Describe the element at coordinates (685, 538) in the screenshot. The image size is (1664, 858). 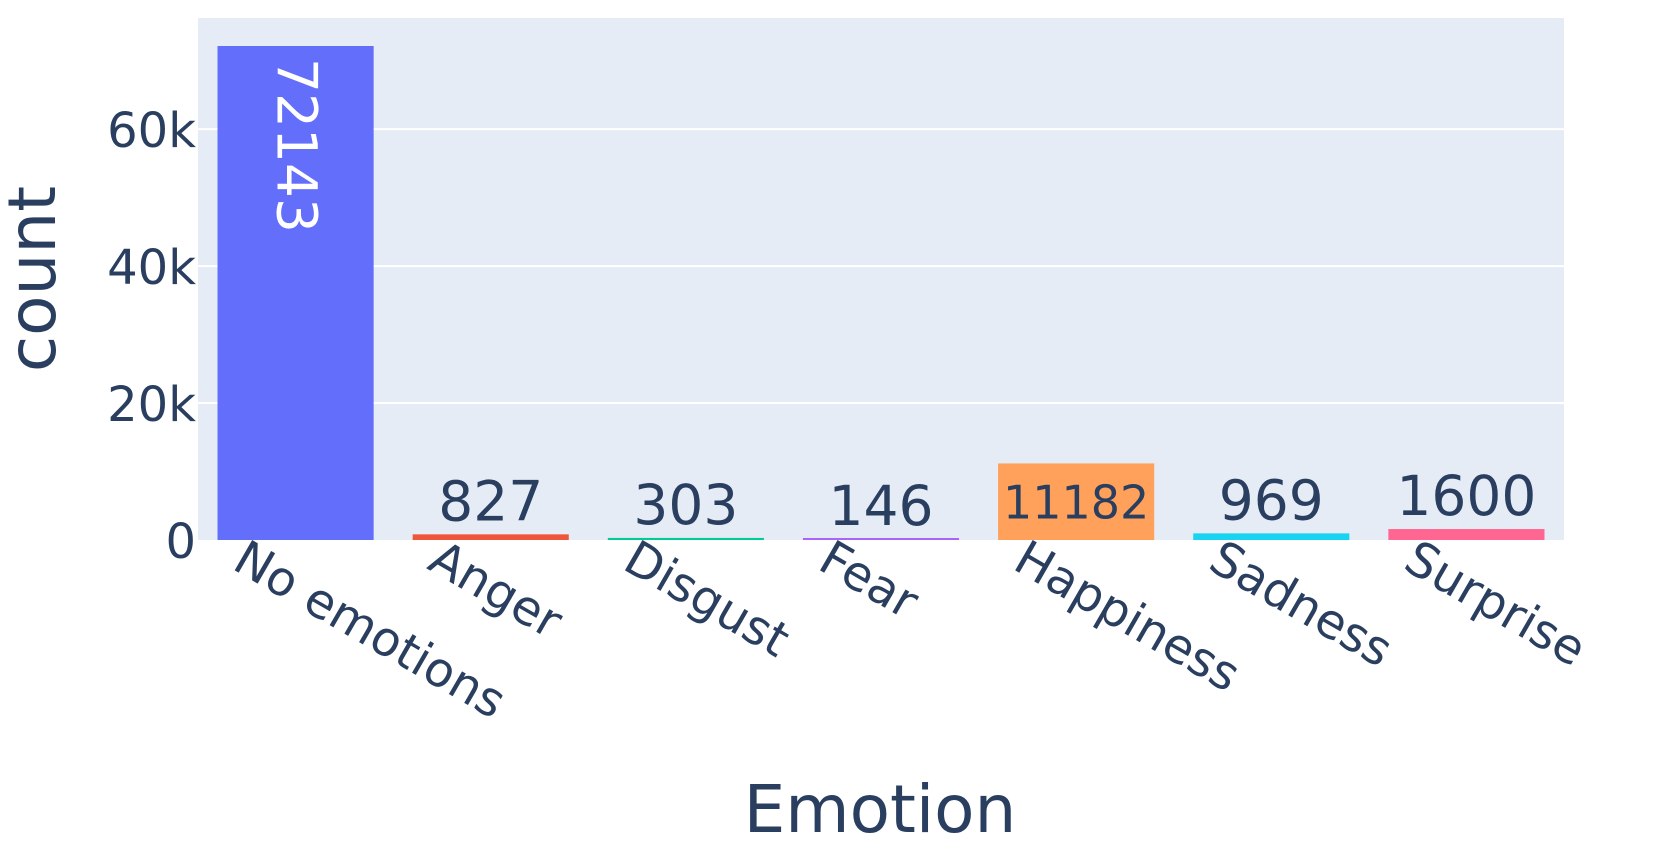
I see `bar-disgust` at that location.